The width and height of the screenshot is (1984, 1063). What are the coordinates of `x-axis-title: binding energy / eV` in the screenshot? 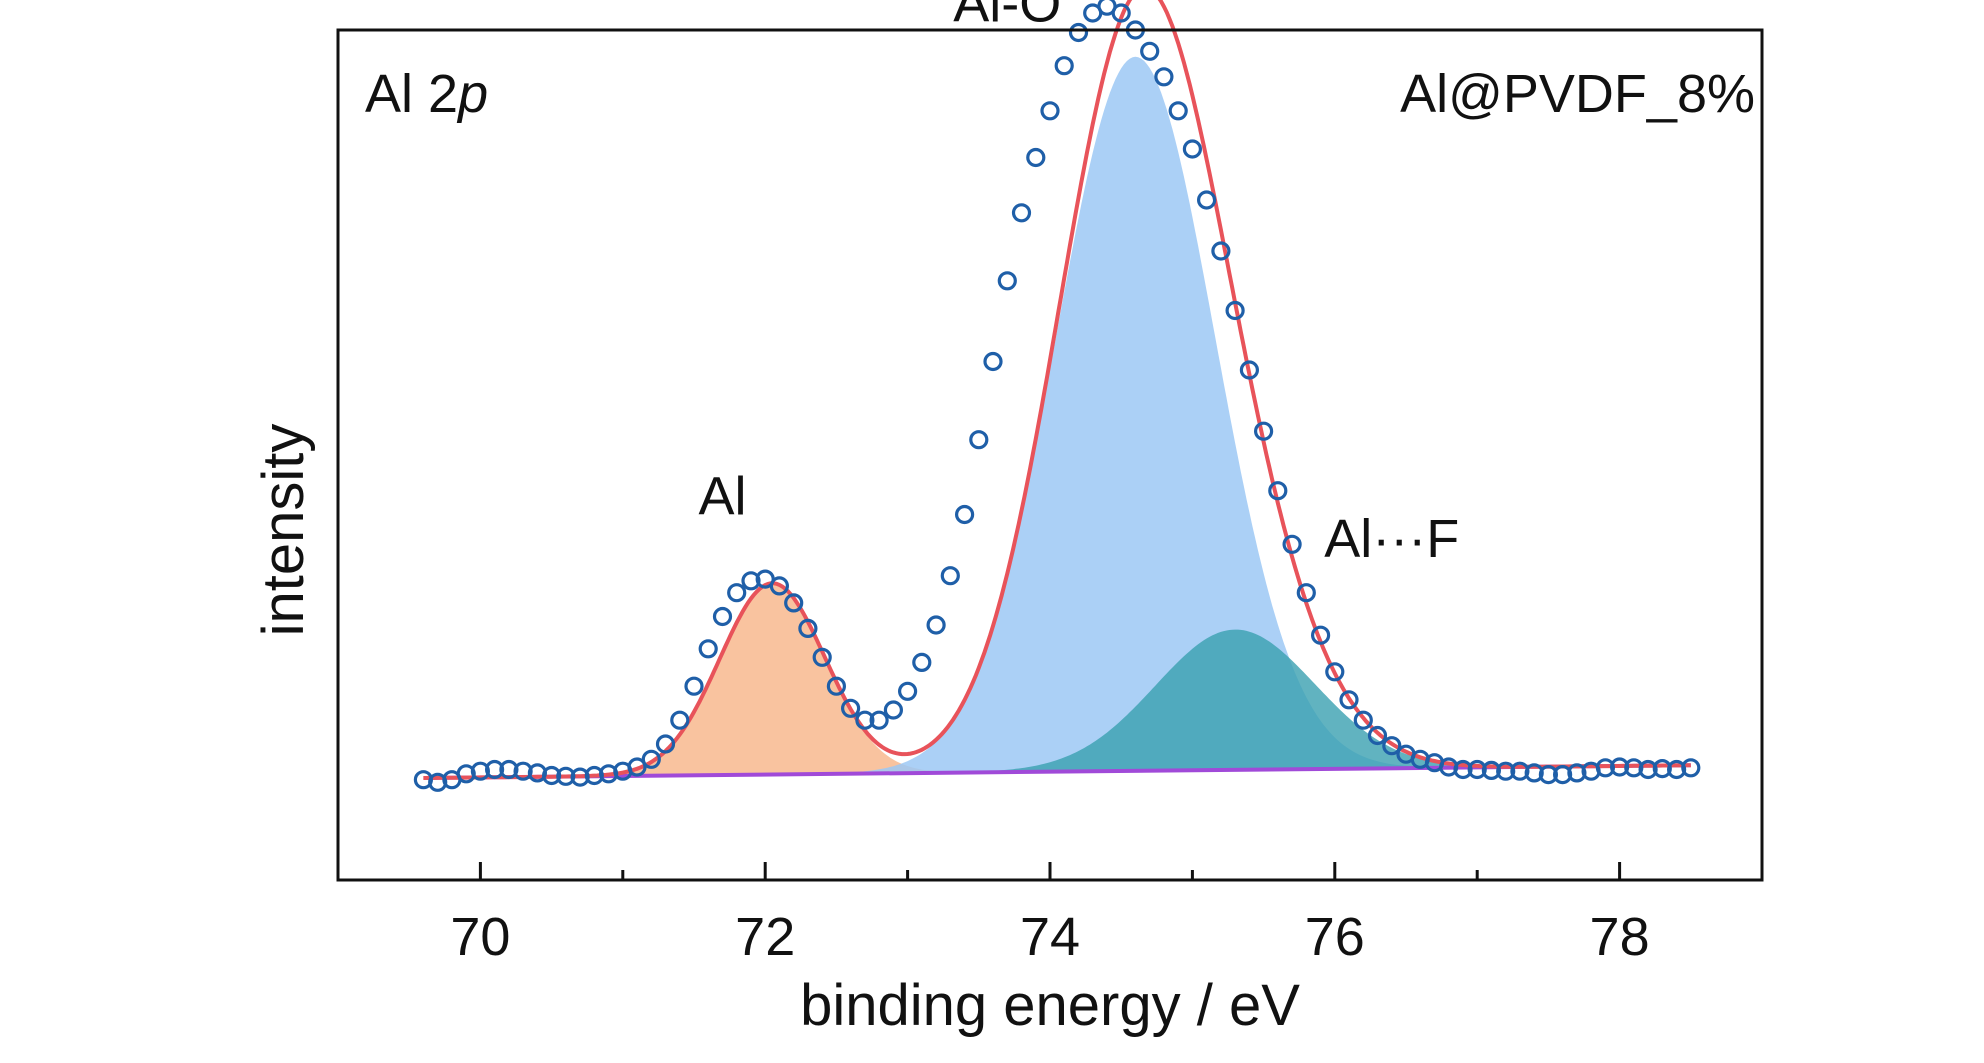 It's located at (1050, 1005).